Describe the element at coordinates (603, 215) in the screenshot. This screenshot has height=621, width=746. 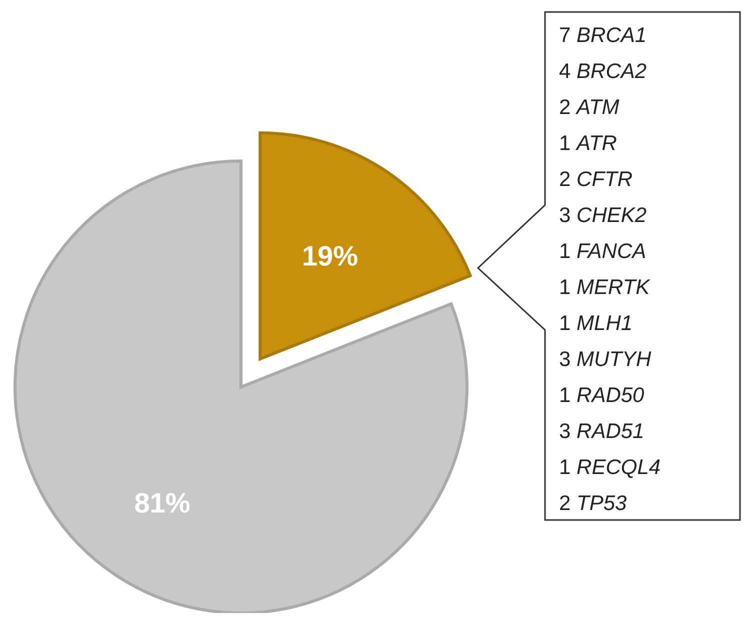
I see `text: 3 CHEK2` at that location.